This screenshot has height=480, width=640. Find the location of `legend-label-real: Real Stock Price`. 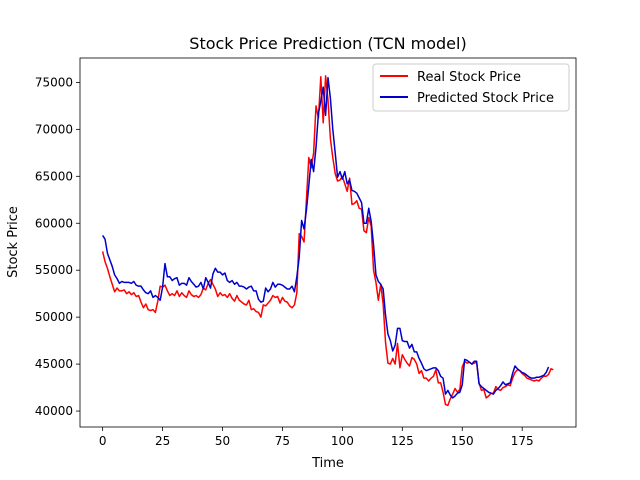

legend-label-real: Real Stock Price is located at coordinates (469, 77).